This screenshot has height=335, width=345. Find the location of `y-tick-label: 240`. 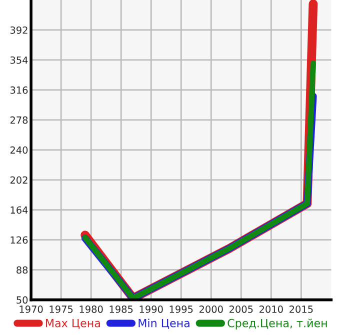

y-tick-label: 240 is located at coordinates (19, 150).